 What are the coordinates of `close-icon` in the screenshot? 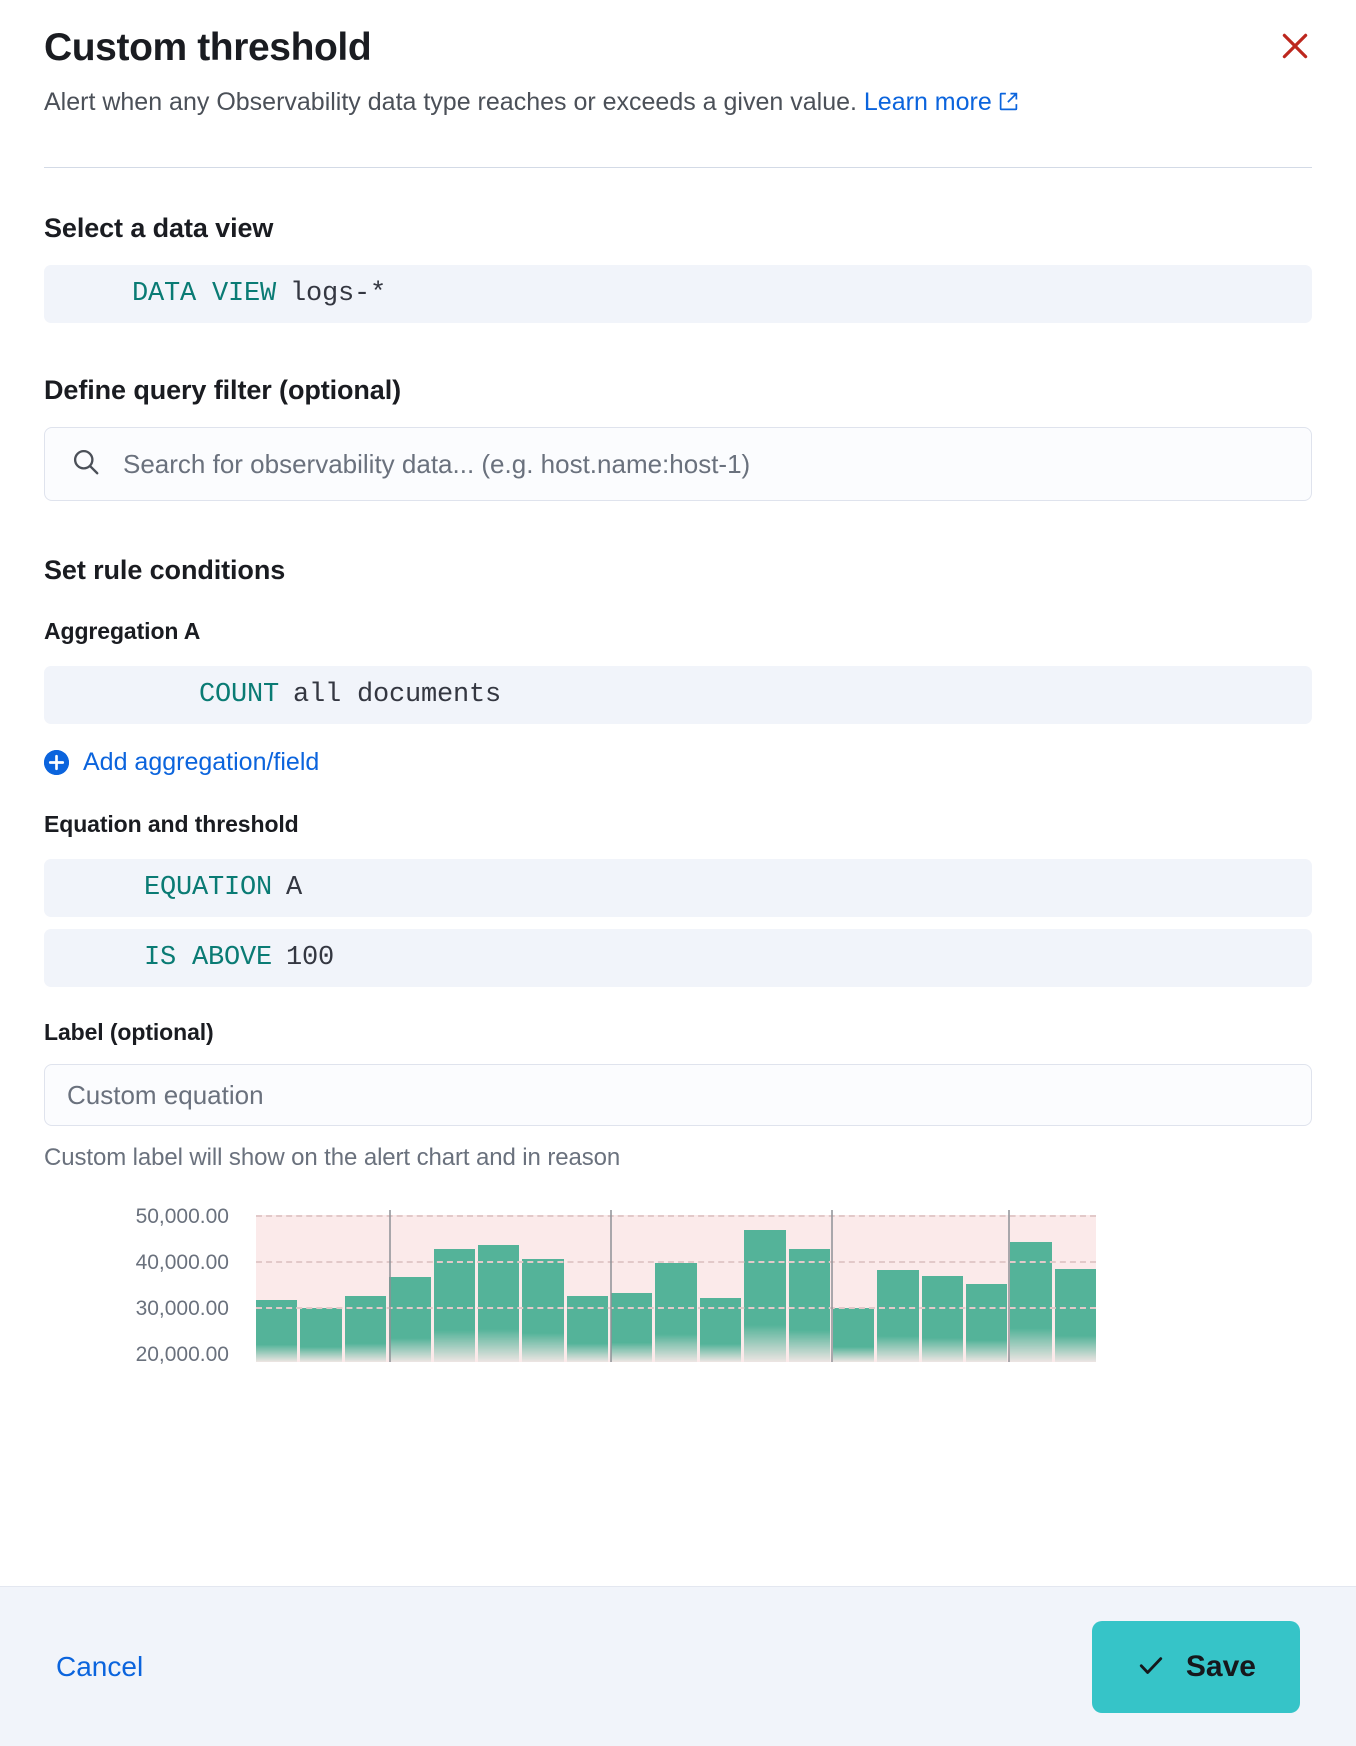 It's located at (1295, 47).